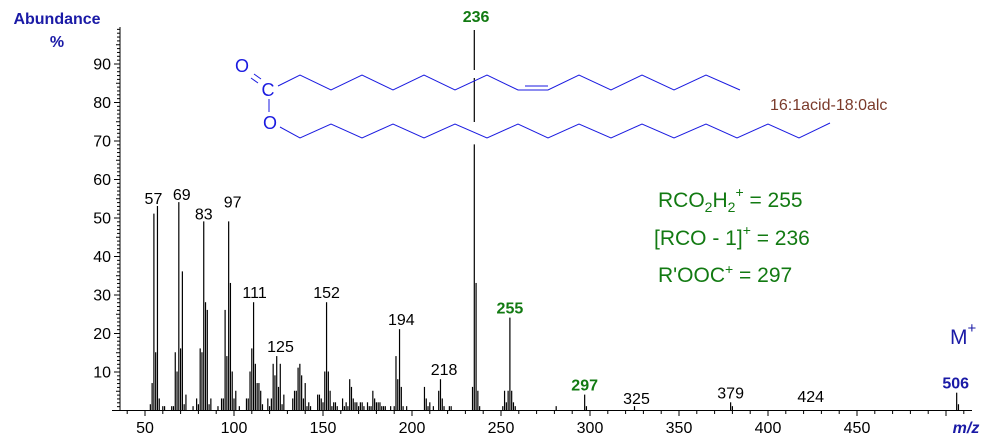 Image resolution: width=991 pixels, height=442 pixels. I want to click on x-tick-label: 250, so click(501, 428).